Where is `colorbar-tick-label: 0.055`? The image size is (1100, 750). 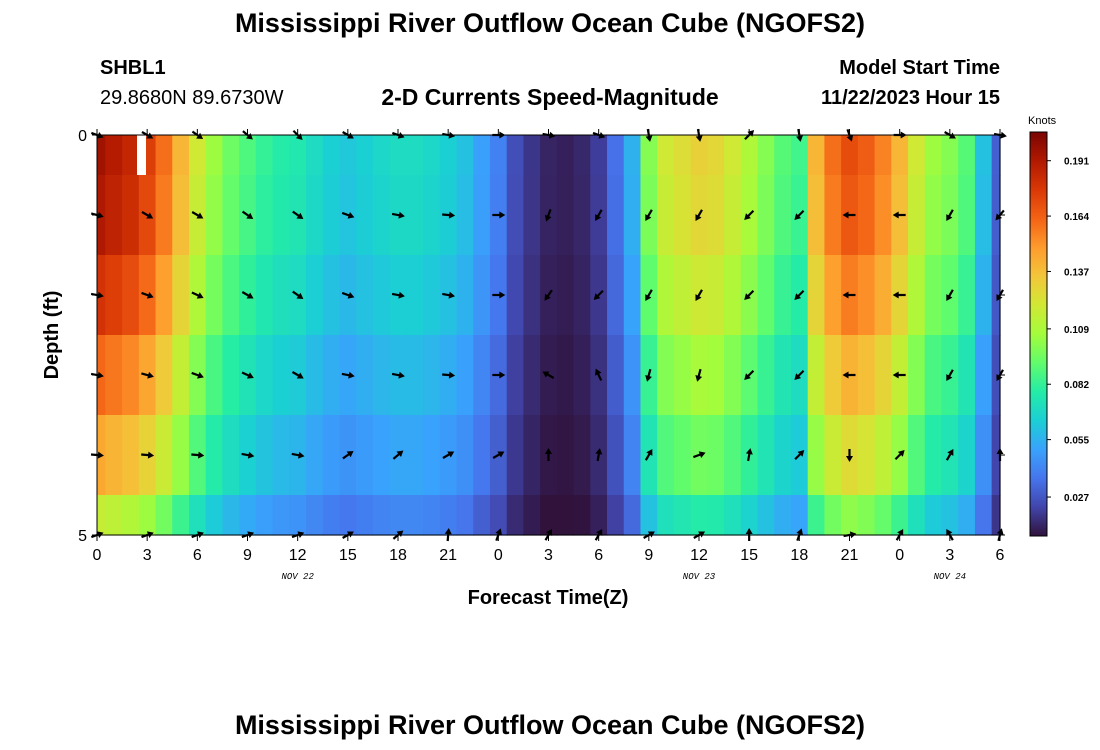 colorbar-tick-label: 0.055 is located at coordinates (1076, 441).